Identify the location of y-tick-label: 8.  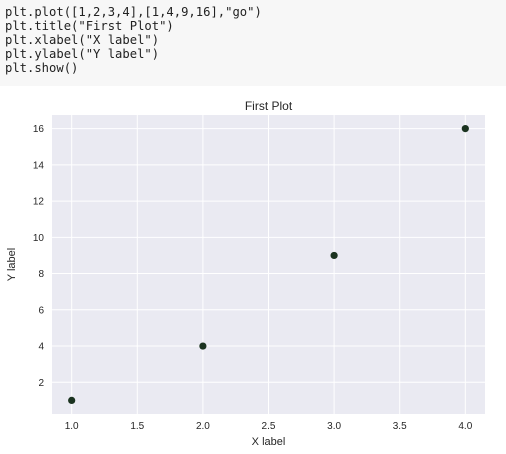
(41, 274).